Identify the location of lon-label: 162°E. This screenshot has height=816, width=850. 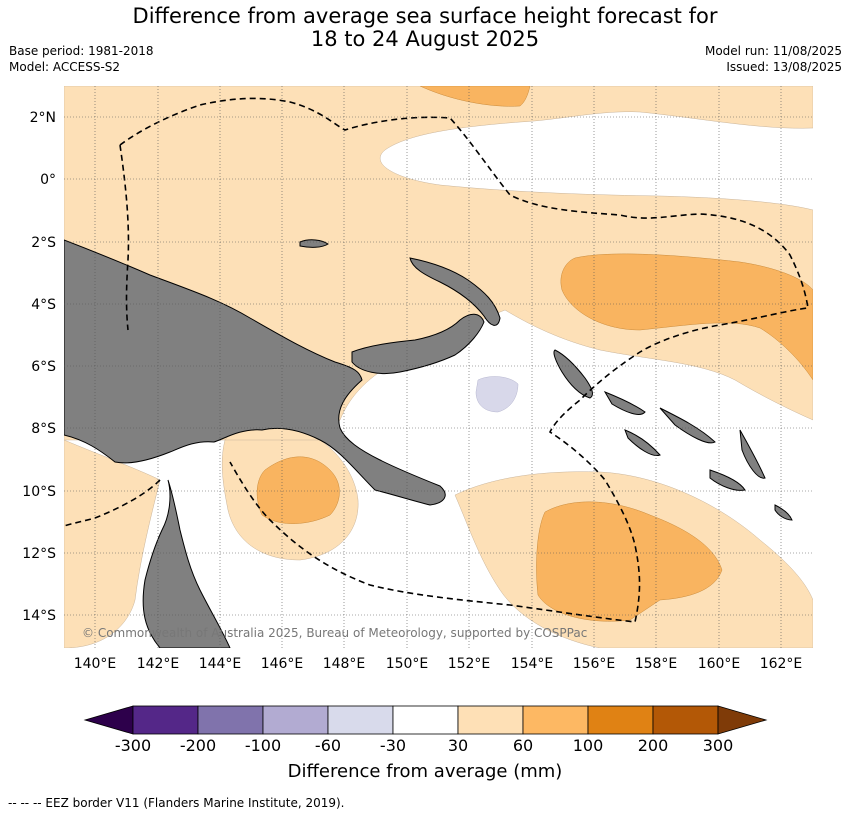
(781, 664).